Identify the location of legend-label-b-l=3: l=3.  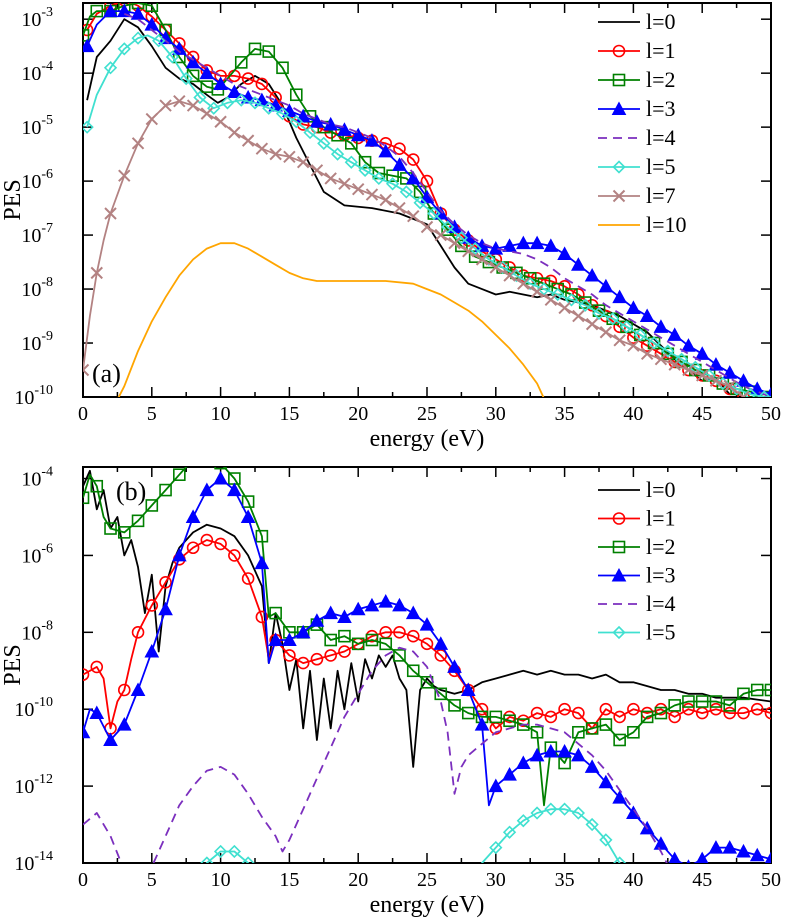
(661, 575).